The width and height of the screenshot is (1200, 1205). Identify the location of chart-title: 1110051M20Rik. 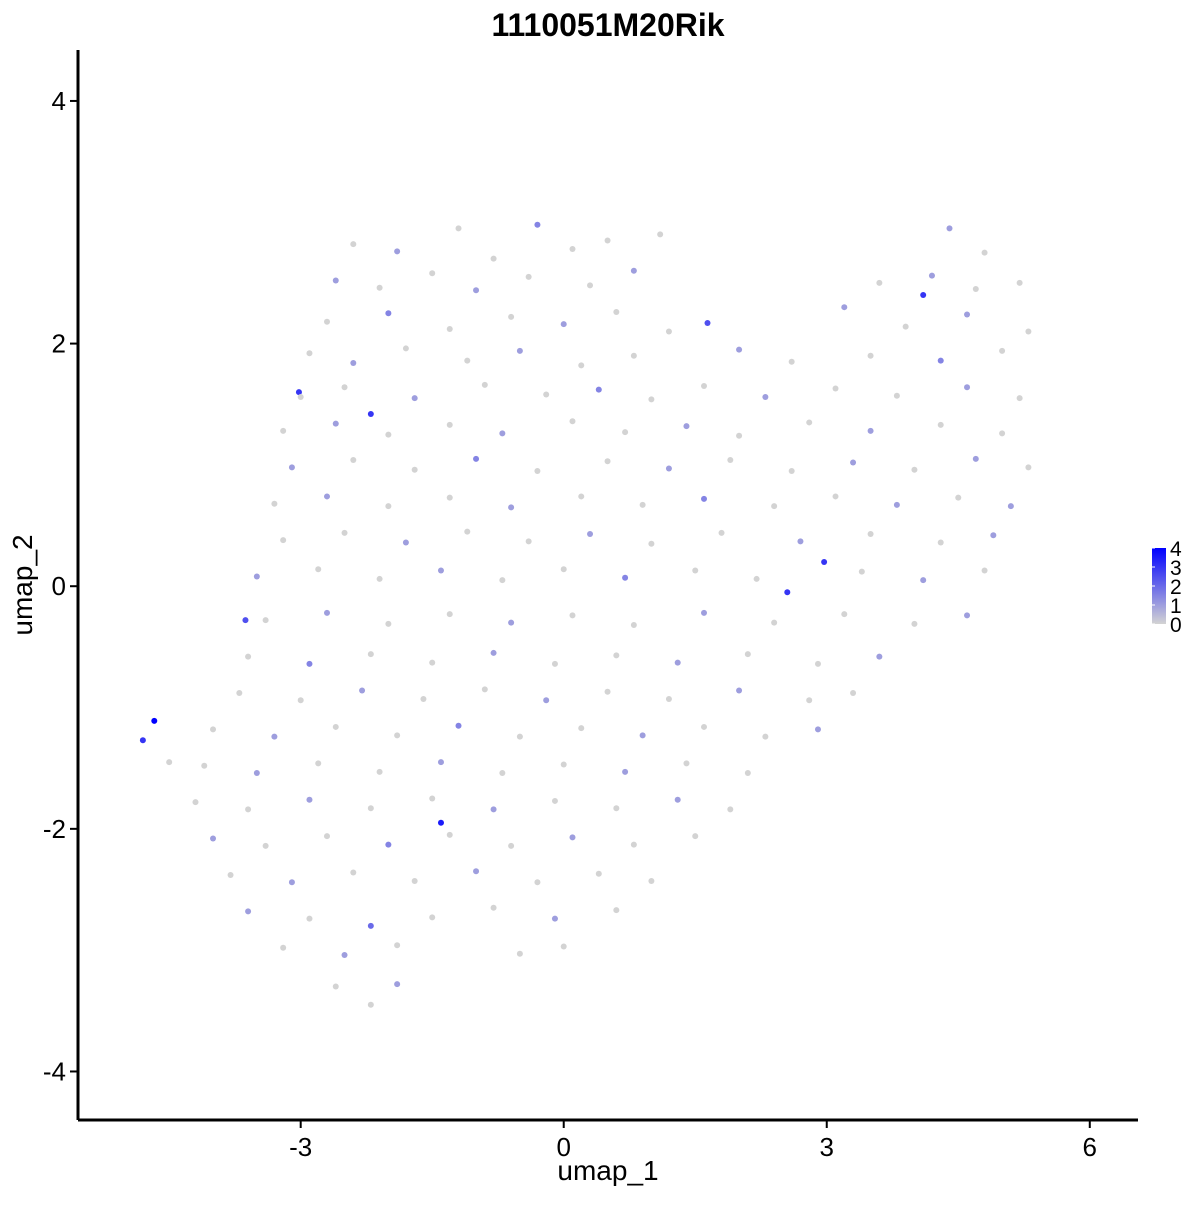
(607, 25).